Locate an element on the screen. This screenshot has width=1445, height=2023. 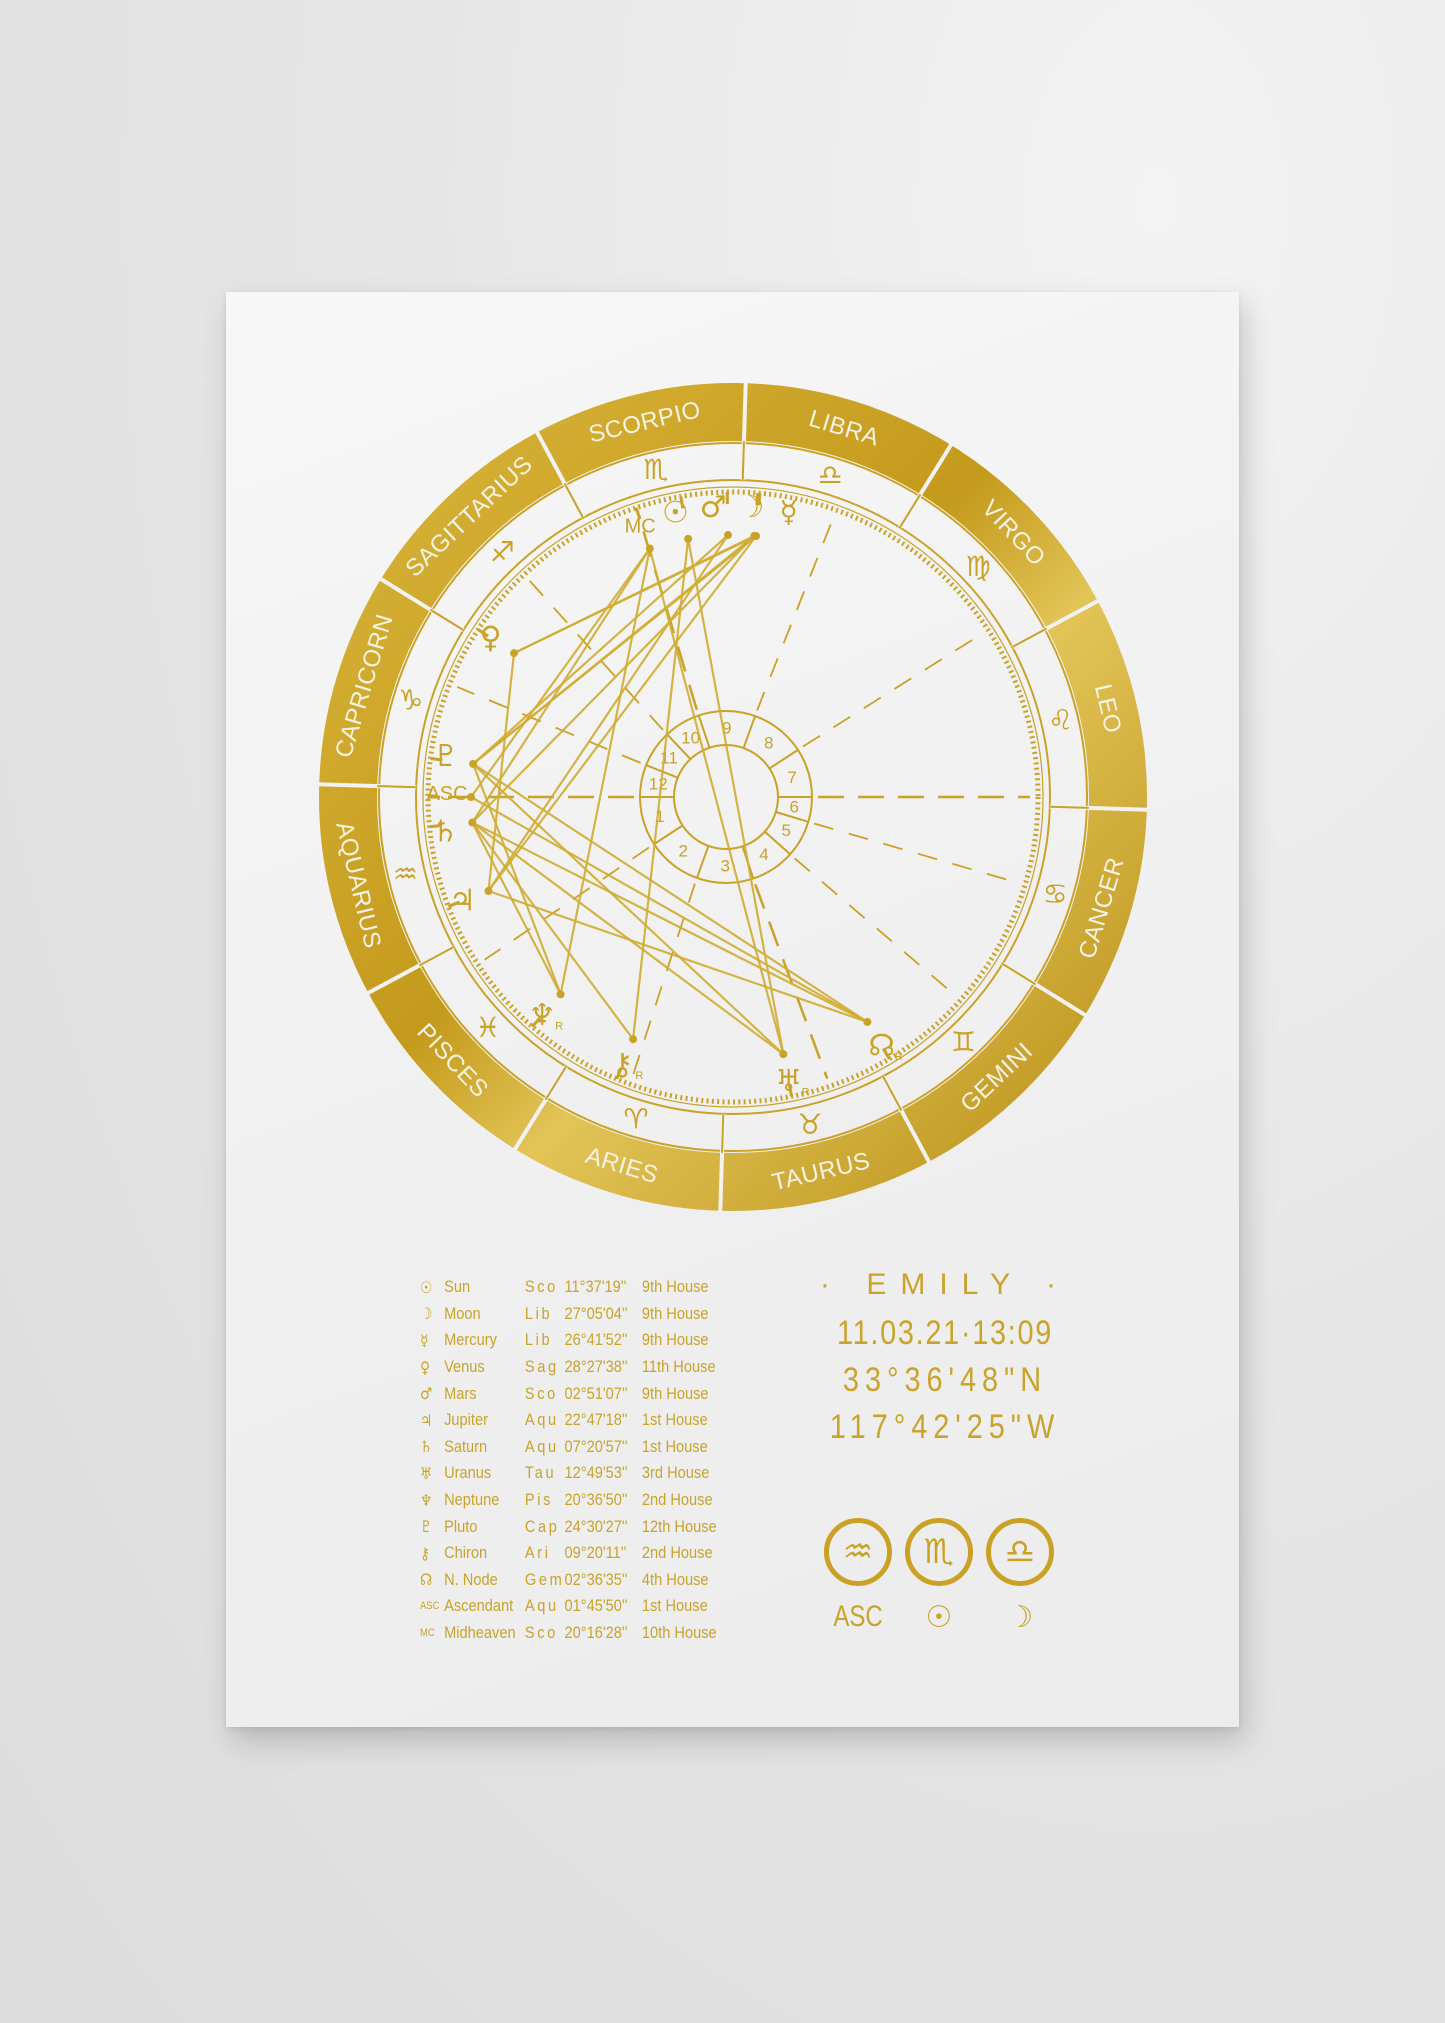
gemini-glyph-icon: ♊ is located at coordinates (963, 1042).